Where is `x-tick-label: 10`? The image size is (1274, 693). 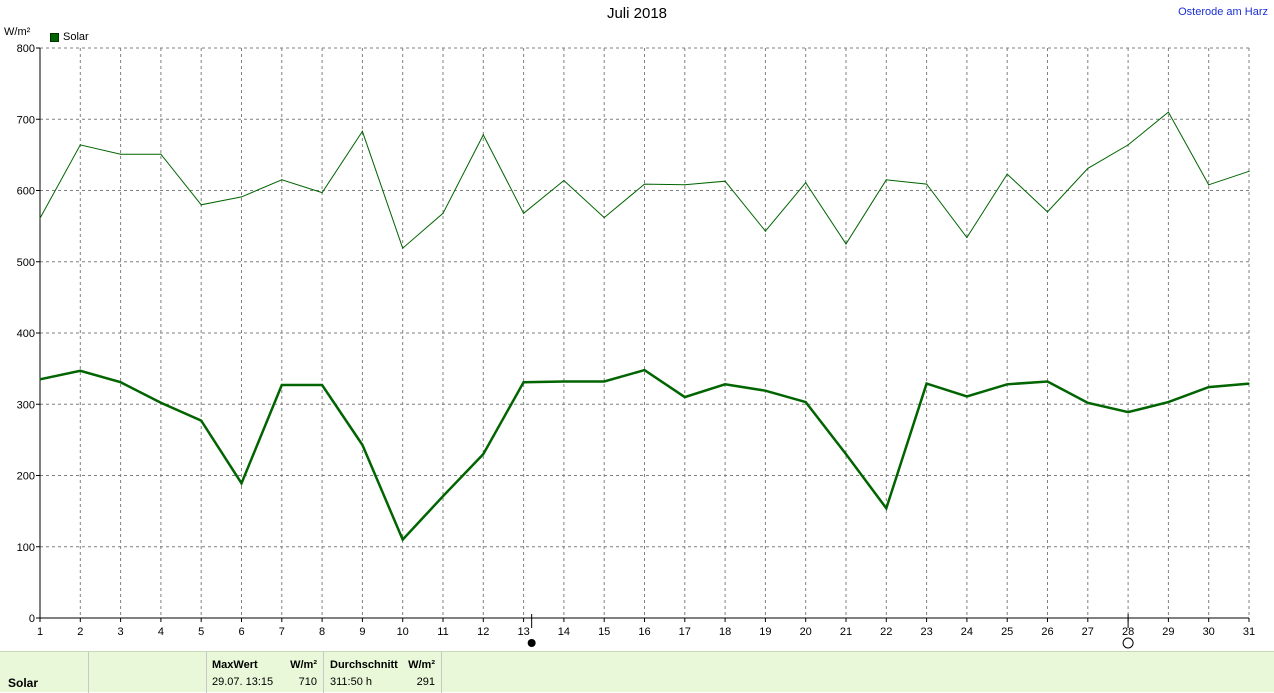
x-tick-label: 10 is located at coordinates (403, 632).